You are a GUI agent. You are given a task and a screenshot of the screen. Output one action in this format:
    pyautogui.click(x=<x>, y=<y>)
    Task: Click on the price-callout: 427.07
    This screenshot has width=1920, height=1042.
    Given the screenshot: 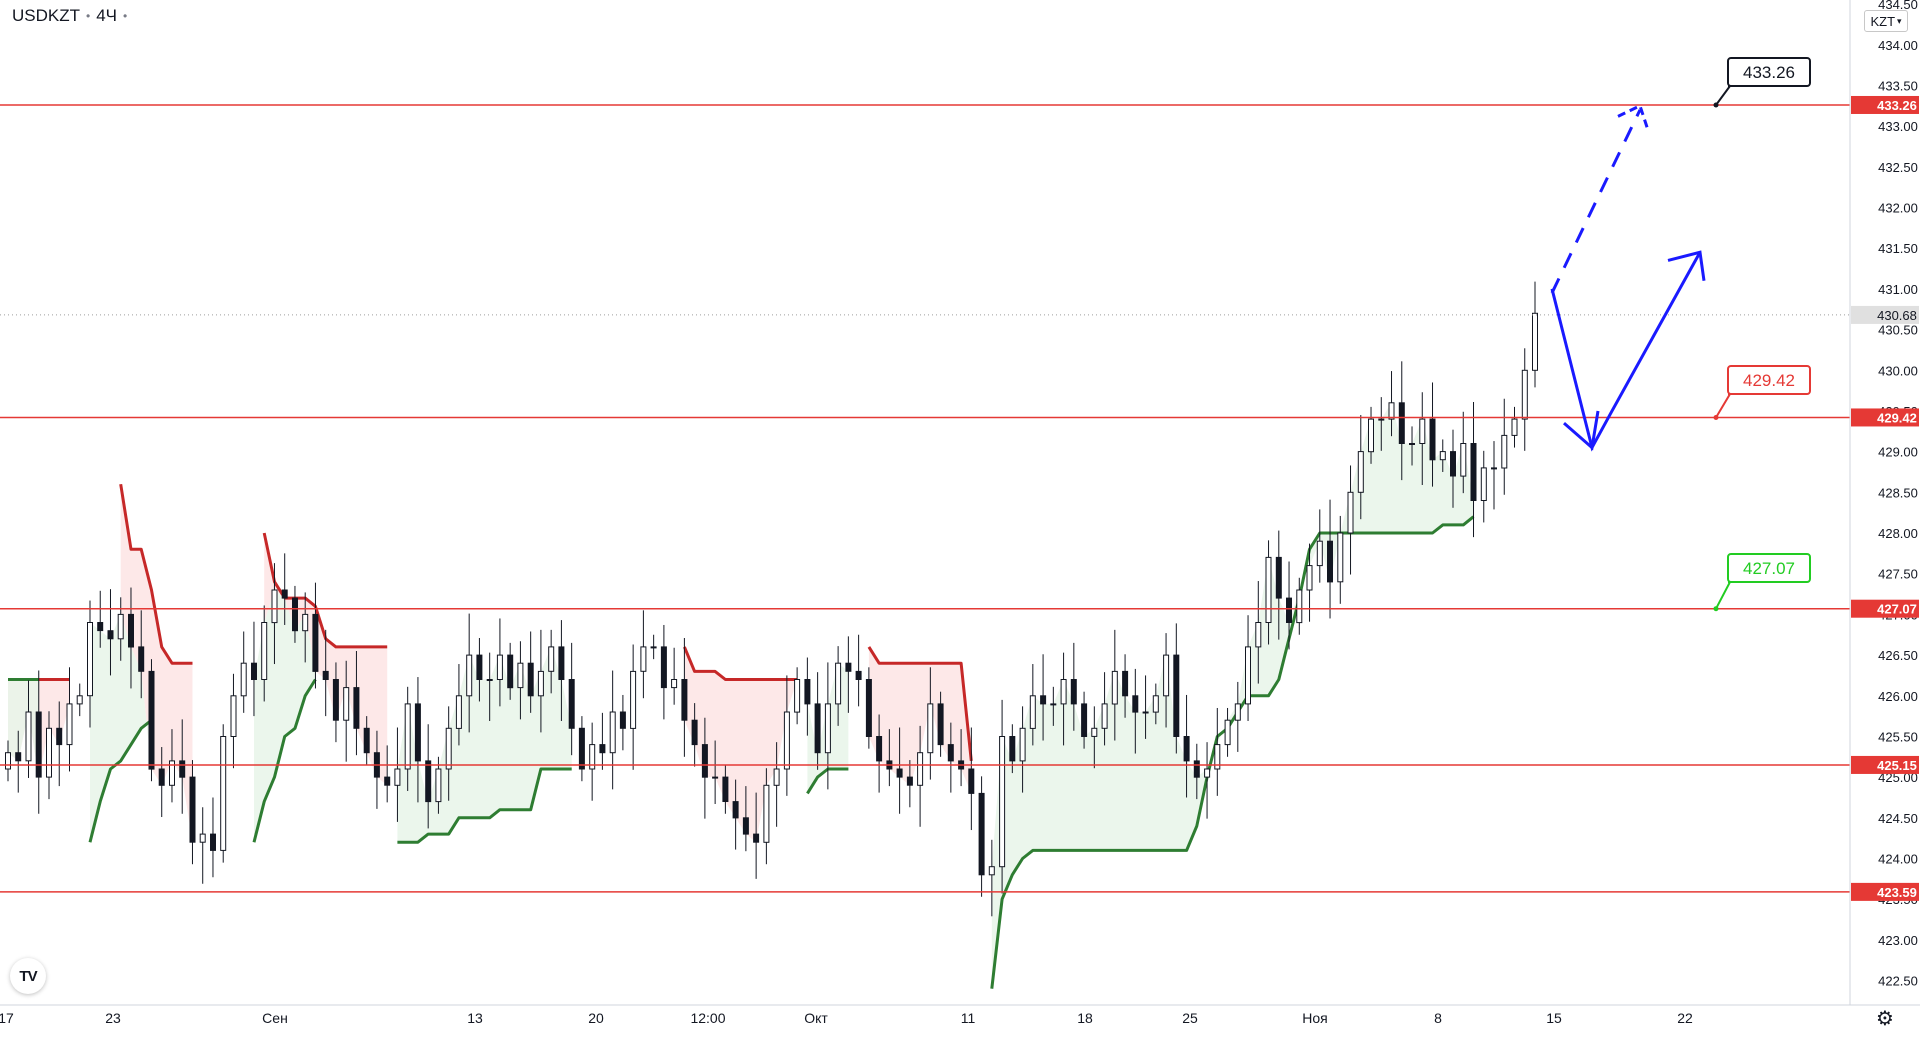 What is the action you would take?
    pyautogui.click(x=1762, y=582)
    